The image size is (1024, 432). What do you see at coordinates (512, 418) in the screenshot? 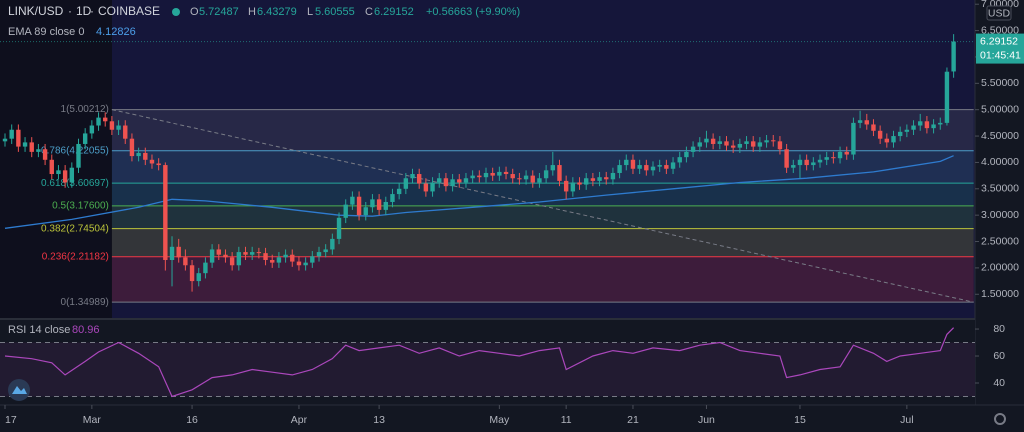
I see `time-axis` at bounding box center [512, 418].